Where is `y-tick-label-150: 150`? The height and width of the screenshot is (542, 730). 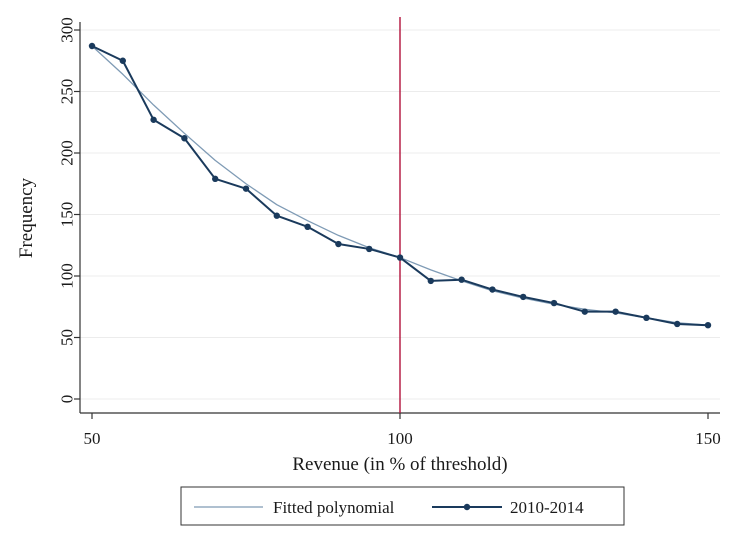 y-tick-label-150: 150 is located at coordinates (67, 215).